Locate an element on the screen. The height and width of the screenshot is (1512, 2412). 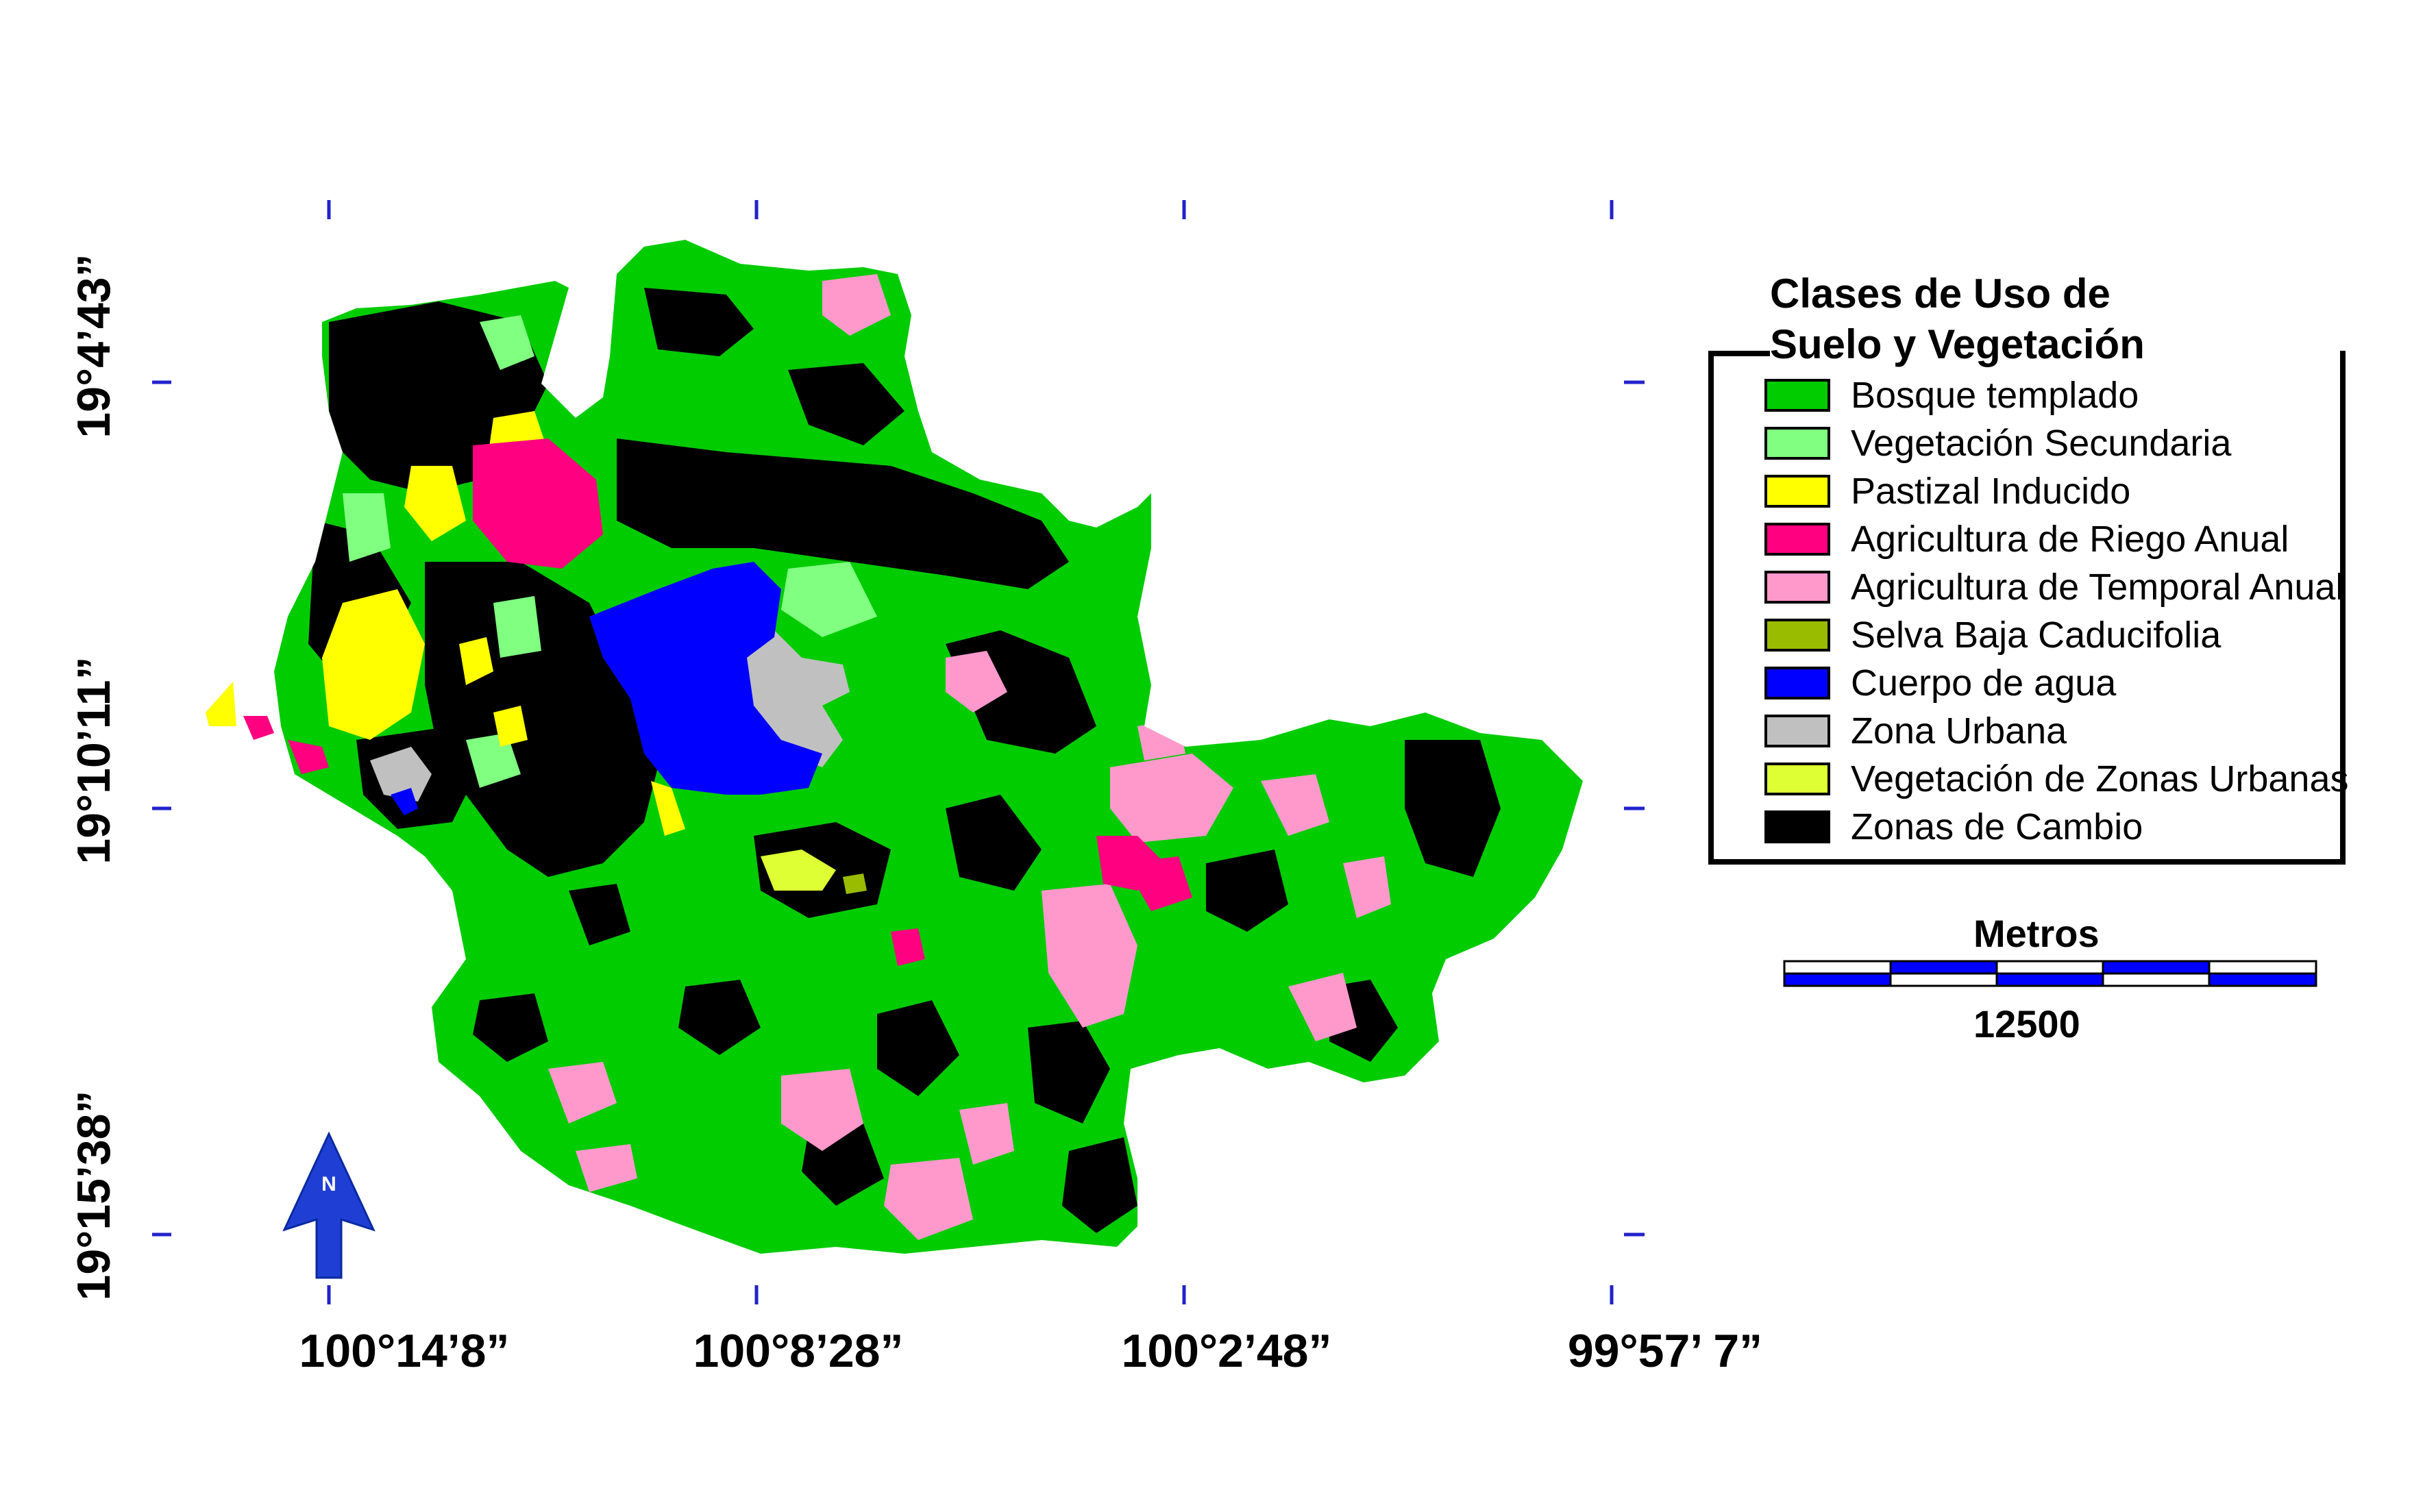
isolated-pastizal-fragment is located at coordinates (221, 704).